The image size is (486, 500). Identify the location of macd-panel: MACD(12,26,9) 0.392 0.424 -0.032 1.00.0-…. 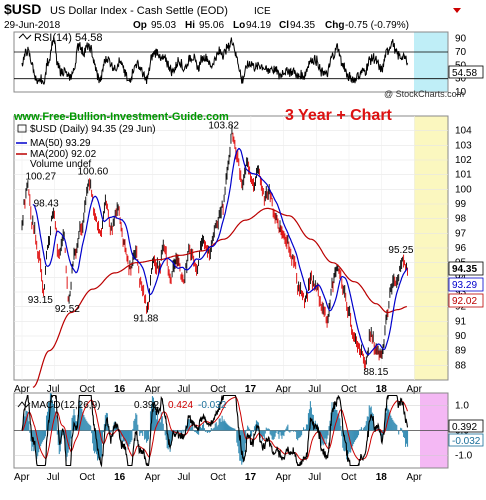
(248, 430).